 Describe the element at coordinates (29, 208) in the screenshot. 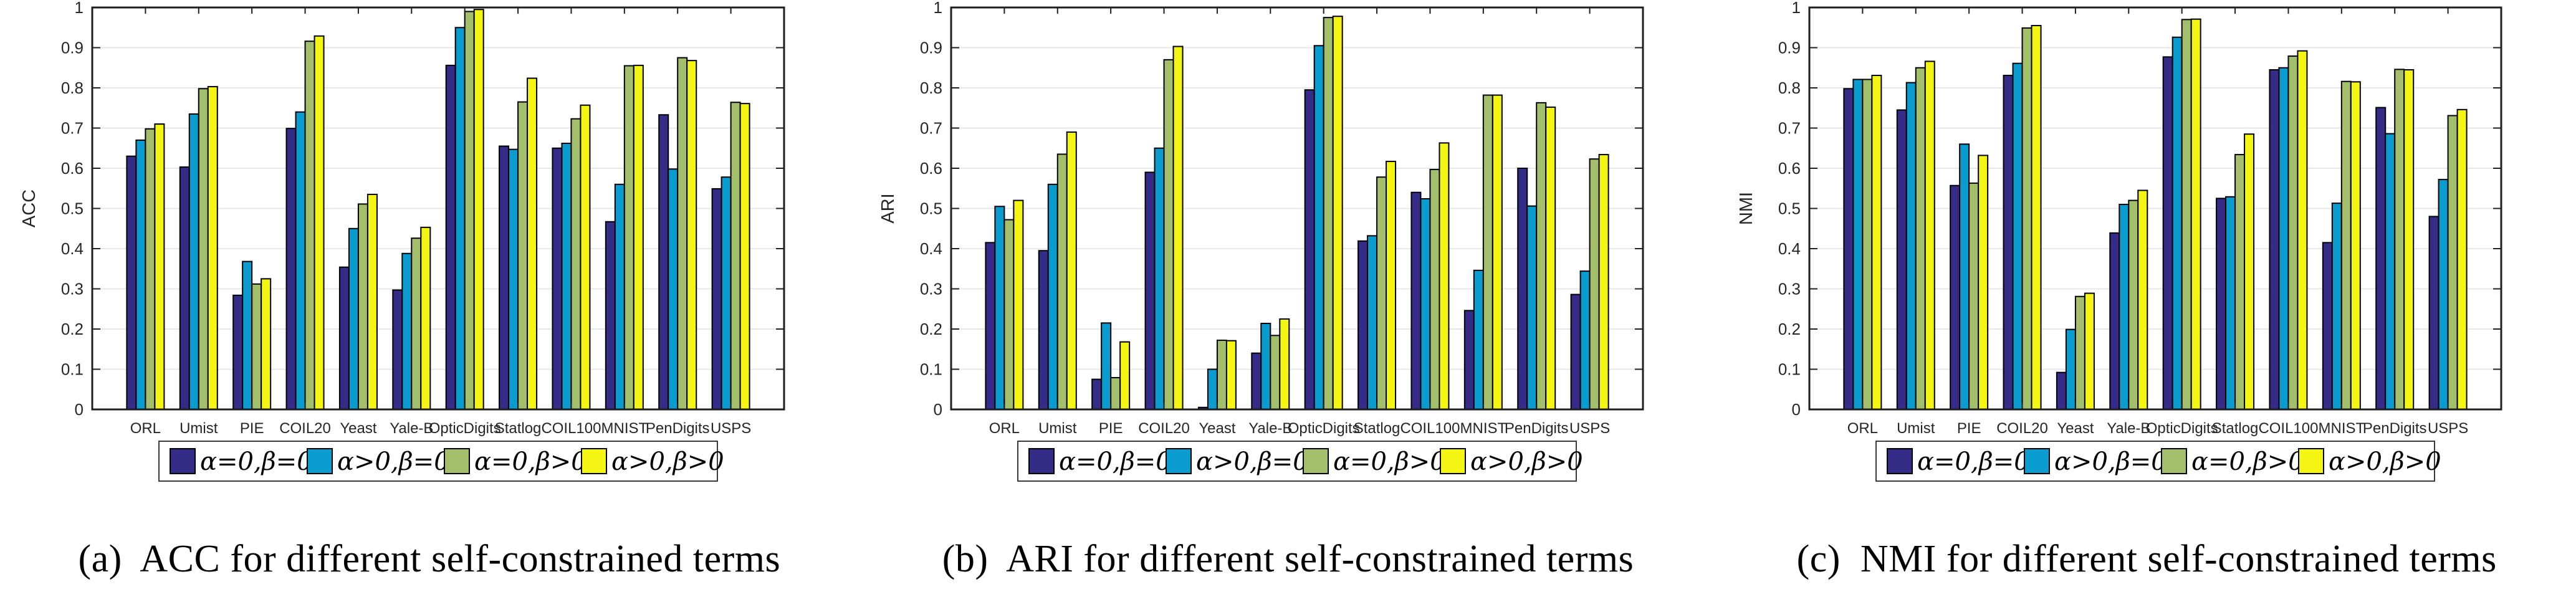

I see `y-axis-label: ACC` at that location.